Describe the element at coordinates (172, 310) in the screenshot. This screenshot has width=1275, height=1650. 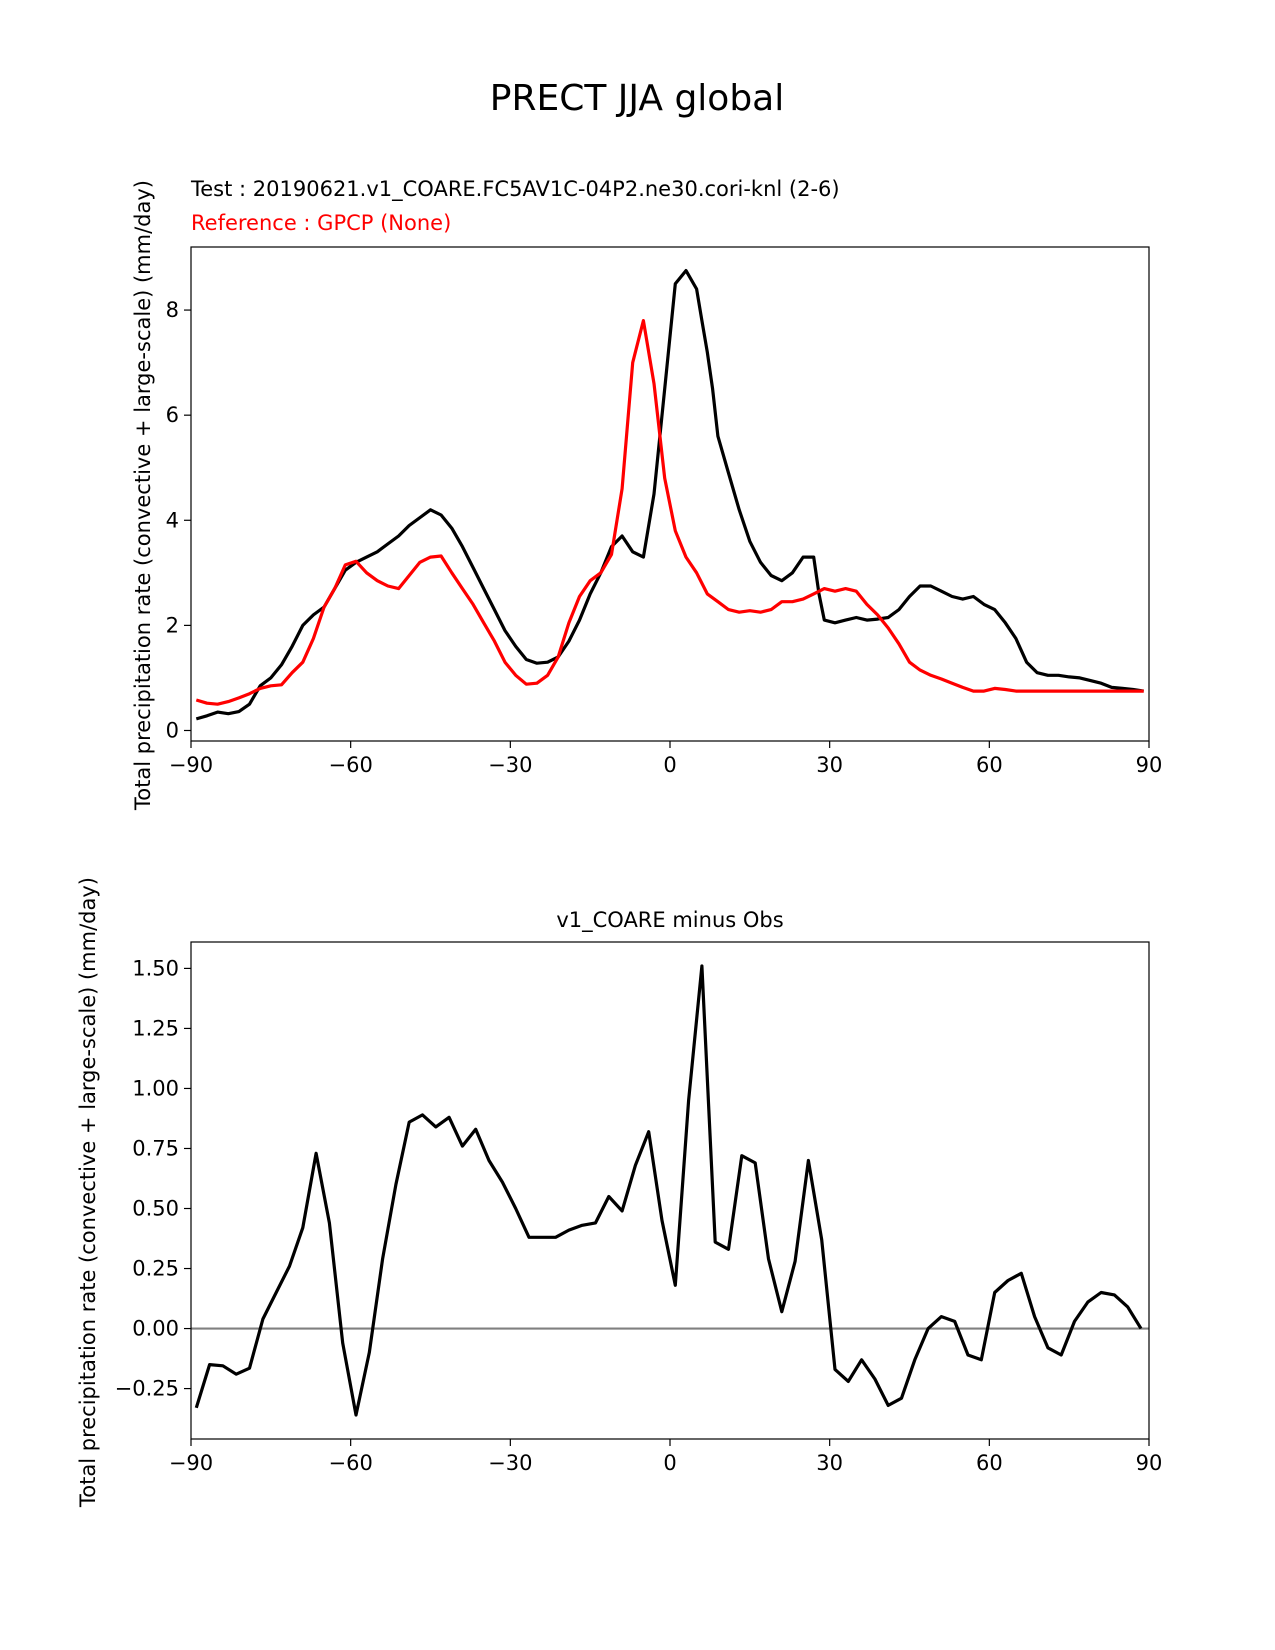
I see `y-tick-label: 8` at that location.